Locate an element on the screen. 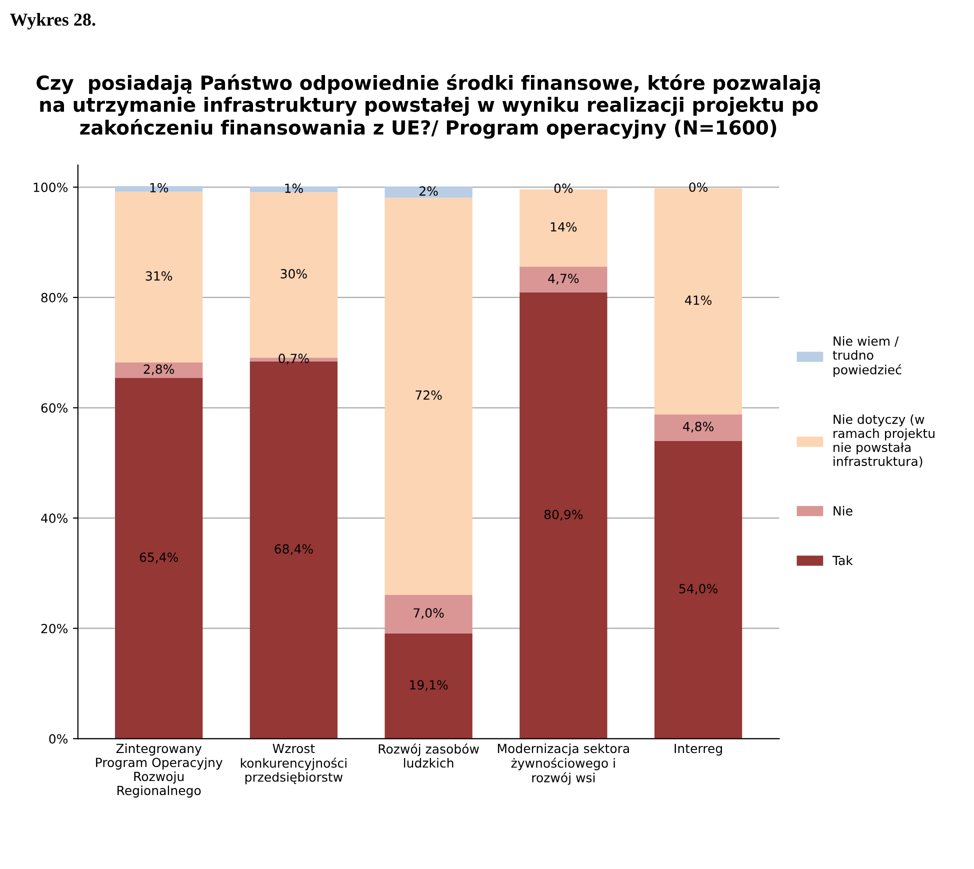 This screenshot has width=974, height=869. data-label: 68,4% is located at coordinates (293, 549).